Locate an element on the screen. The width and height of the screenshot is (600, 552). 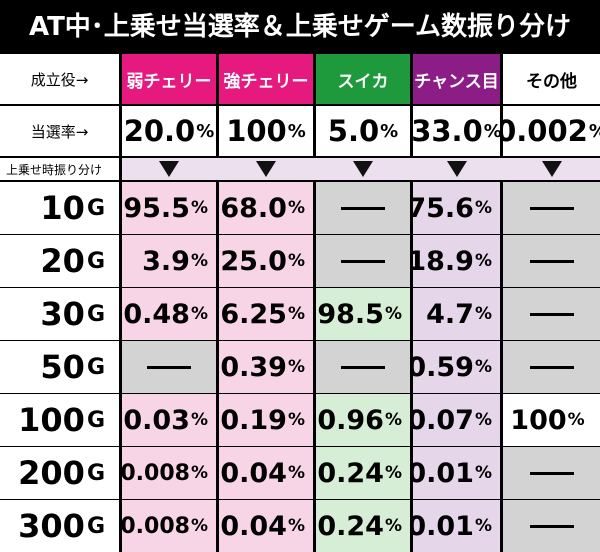
game-count-value: 300 is located at coordinates (51, 526).